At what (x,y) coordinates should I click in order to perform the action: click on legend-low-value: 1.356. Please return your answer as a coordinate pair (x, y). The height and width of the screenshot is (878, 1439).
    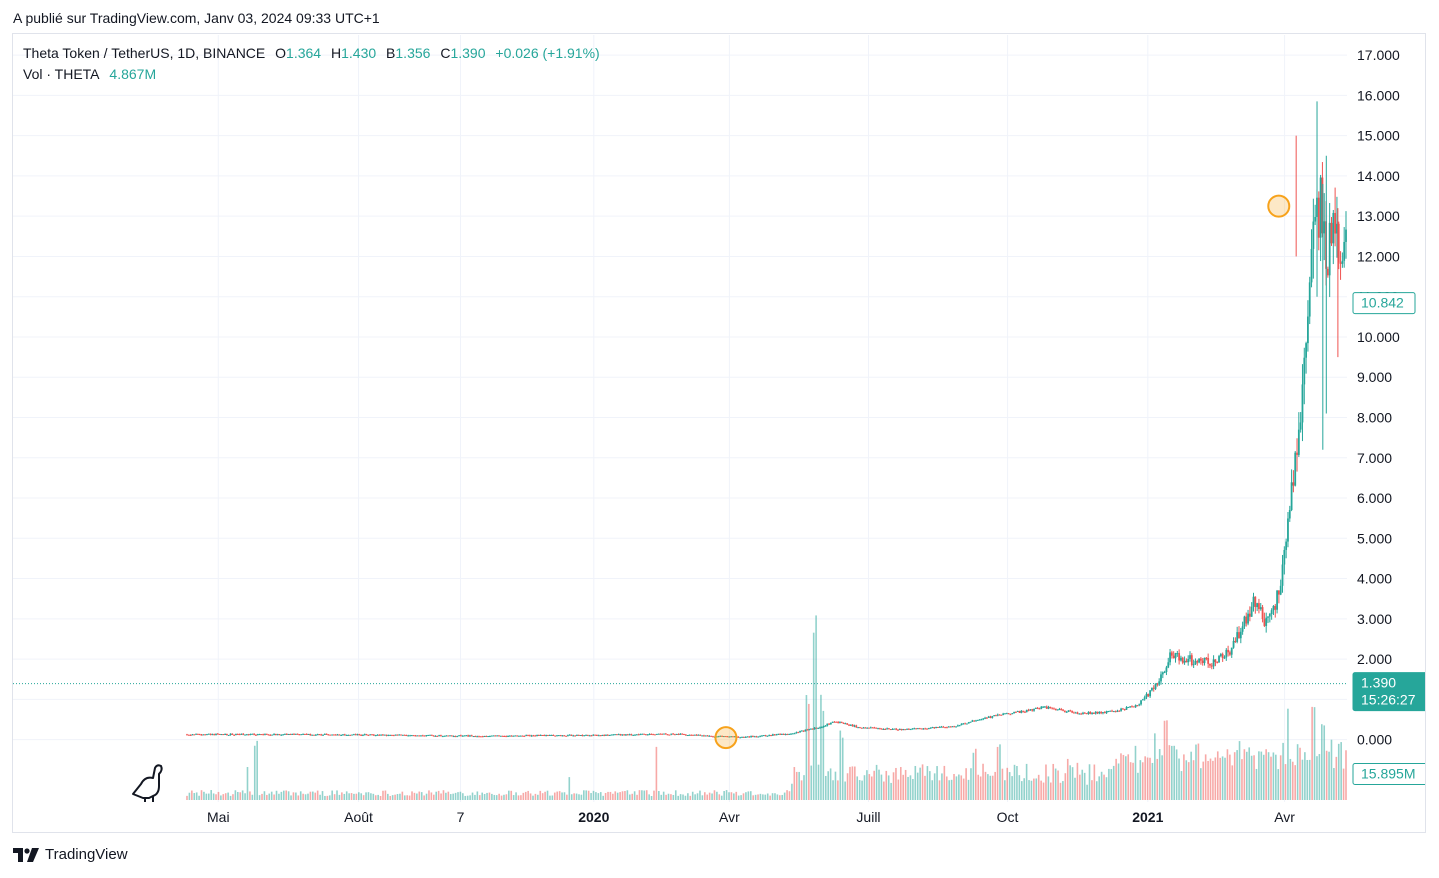
    Looking at the image, I should click on (413, 53).